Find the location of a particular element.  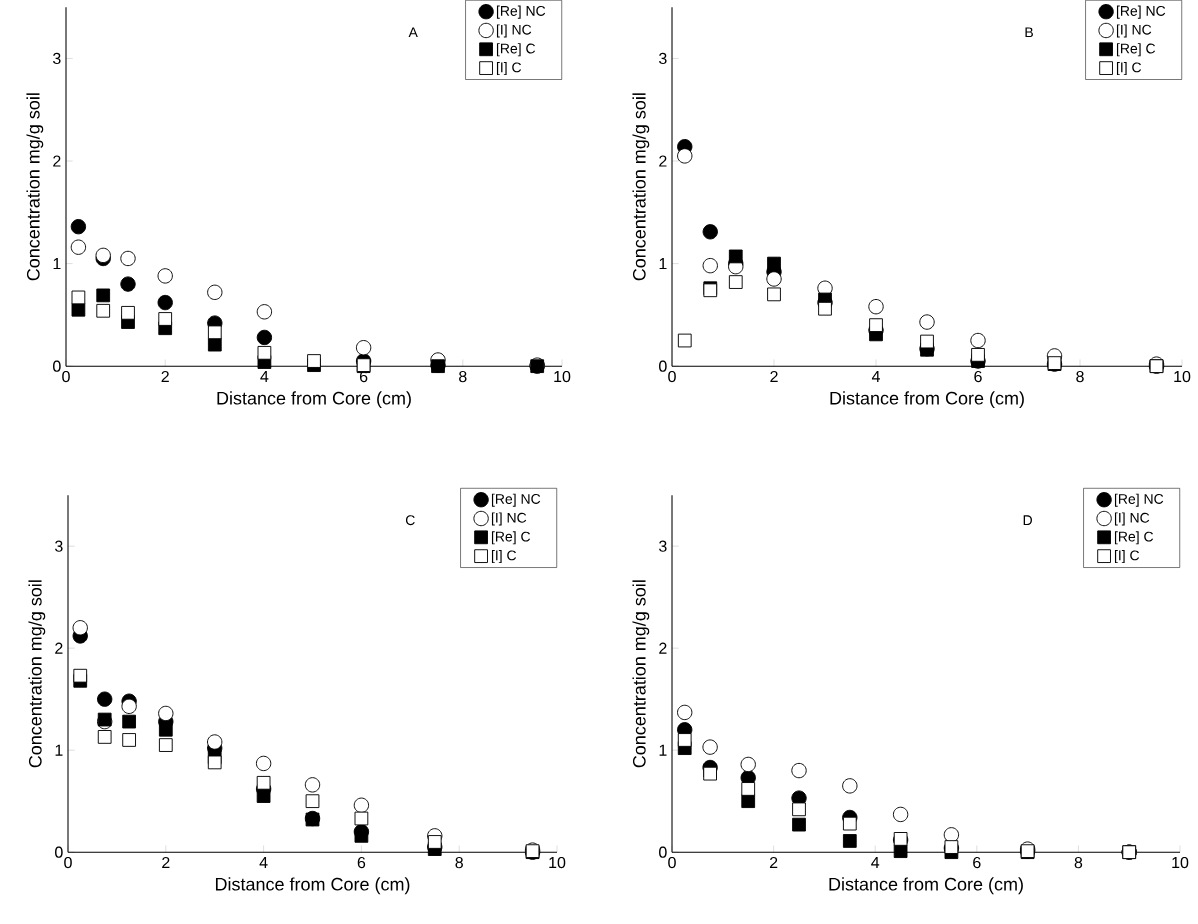

annotation: C is located at coordinates (410, 520).